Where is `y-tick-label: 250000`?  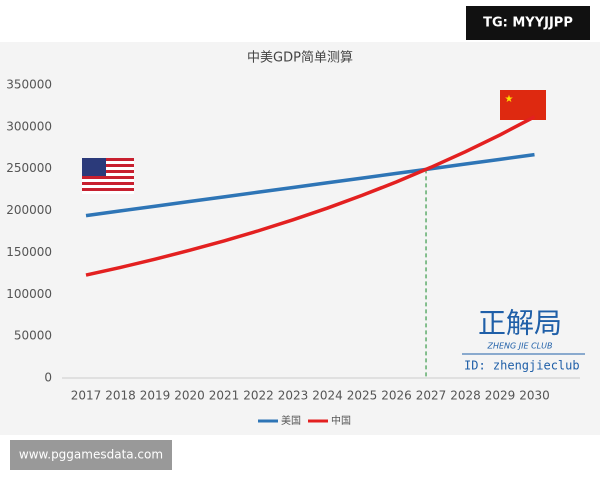
y-tick-label: 250000 is located at coordinates (29, 168).